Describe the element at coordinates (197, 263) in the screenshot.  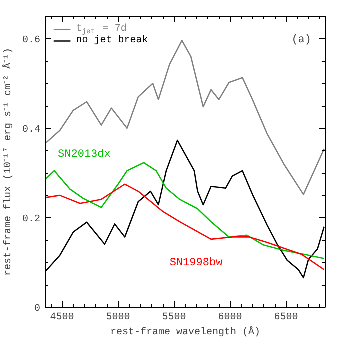
I see `series-label: SN1998bw` at that location.